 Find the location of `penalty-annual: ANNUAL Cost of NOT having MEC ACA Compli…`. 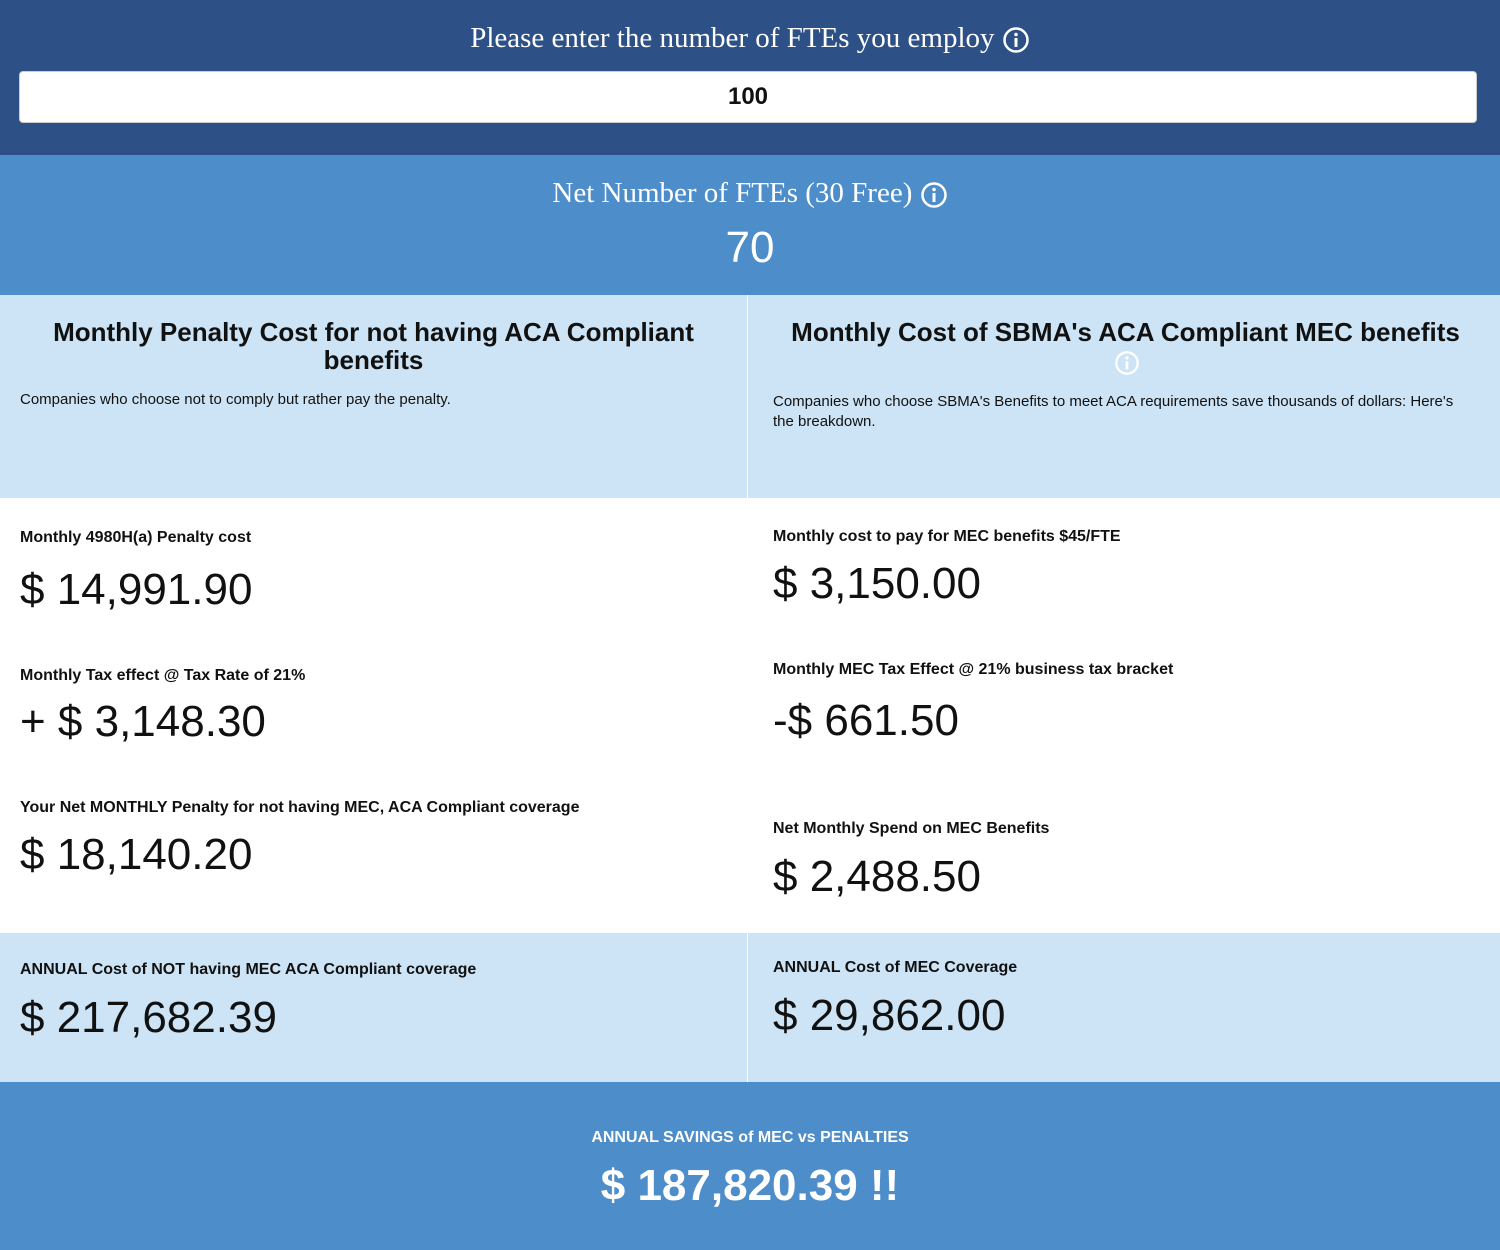

penalty-annual: ANNUAL Cost of NOT having MEC ACA Compli… is located at coordinates (373, 1007).